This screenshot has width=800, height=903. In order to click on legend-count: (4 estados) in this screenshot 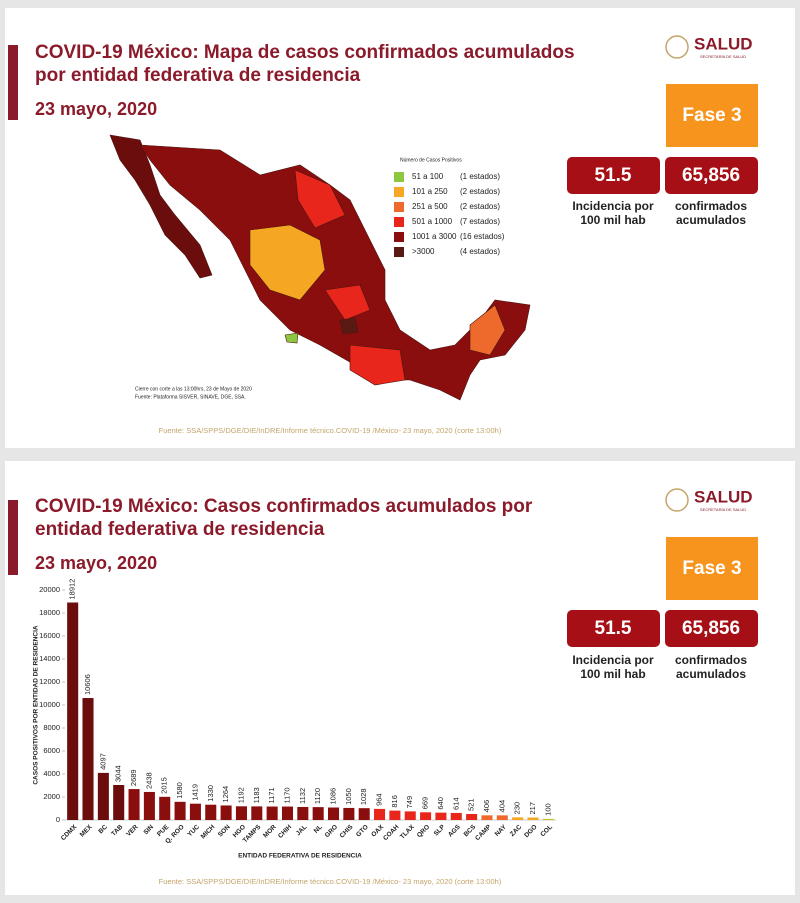, I will do `click(480, 251)`.